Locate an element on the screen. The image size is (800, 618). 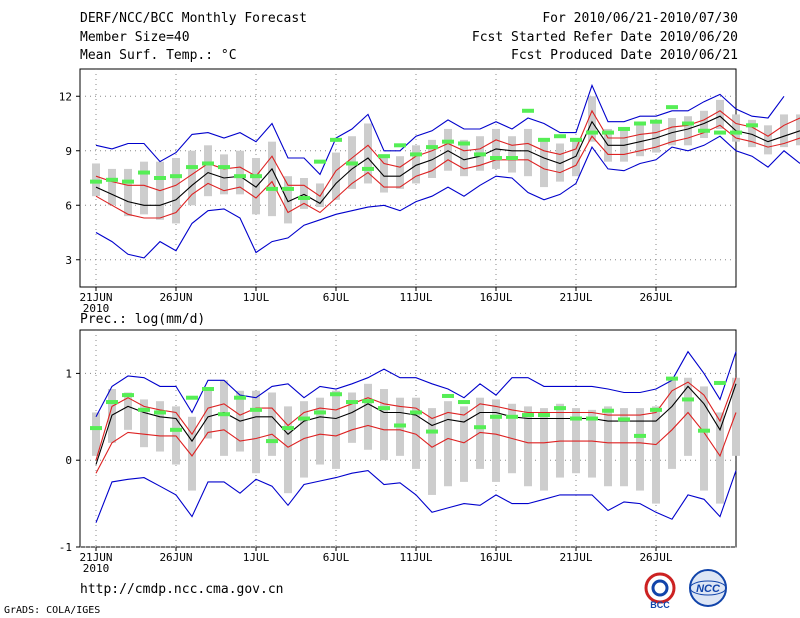
temp-series-mean is located at coordinates (447, 160).